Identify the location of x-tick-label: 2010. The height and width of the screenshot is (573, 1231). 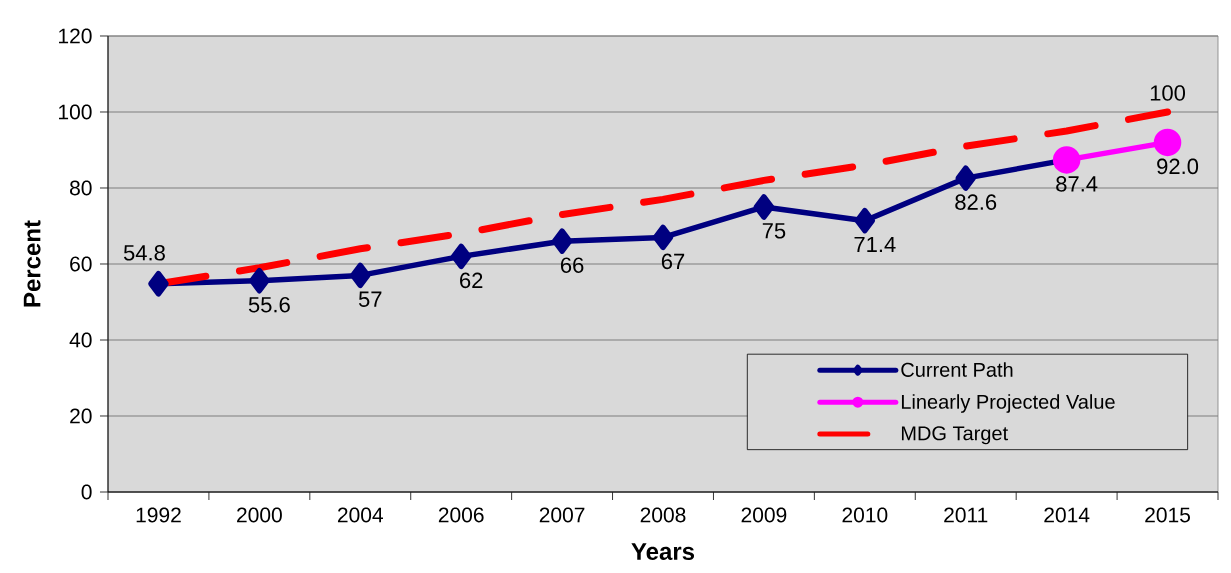
(865, 515).